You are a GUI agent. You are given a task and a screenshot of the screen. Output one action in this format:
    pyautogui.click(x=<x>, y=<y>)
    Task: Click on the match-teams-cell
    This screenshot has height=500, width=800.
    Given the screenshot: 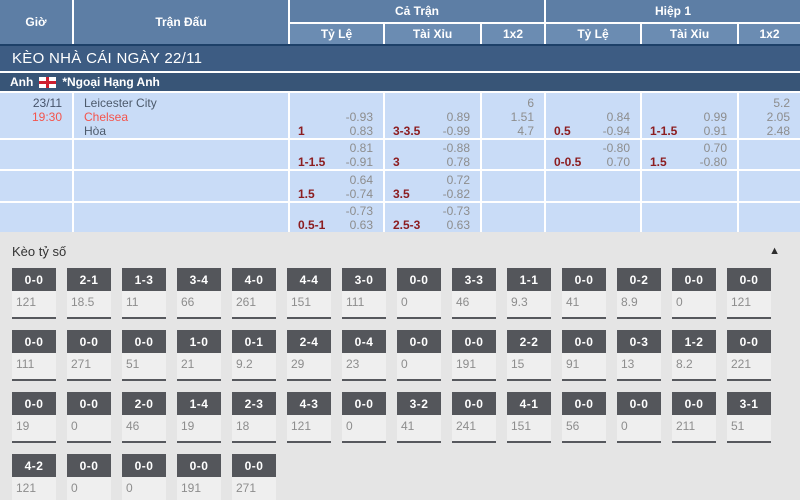 What is the action you would take?
    pyautogui.click(x=181, y=186)
    